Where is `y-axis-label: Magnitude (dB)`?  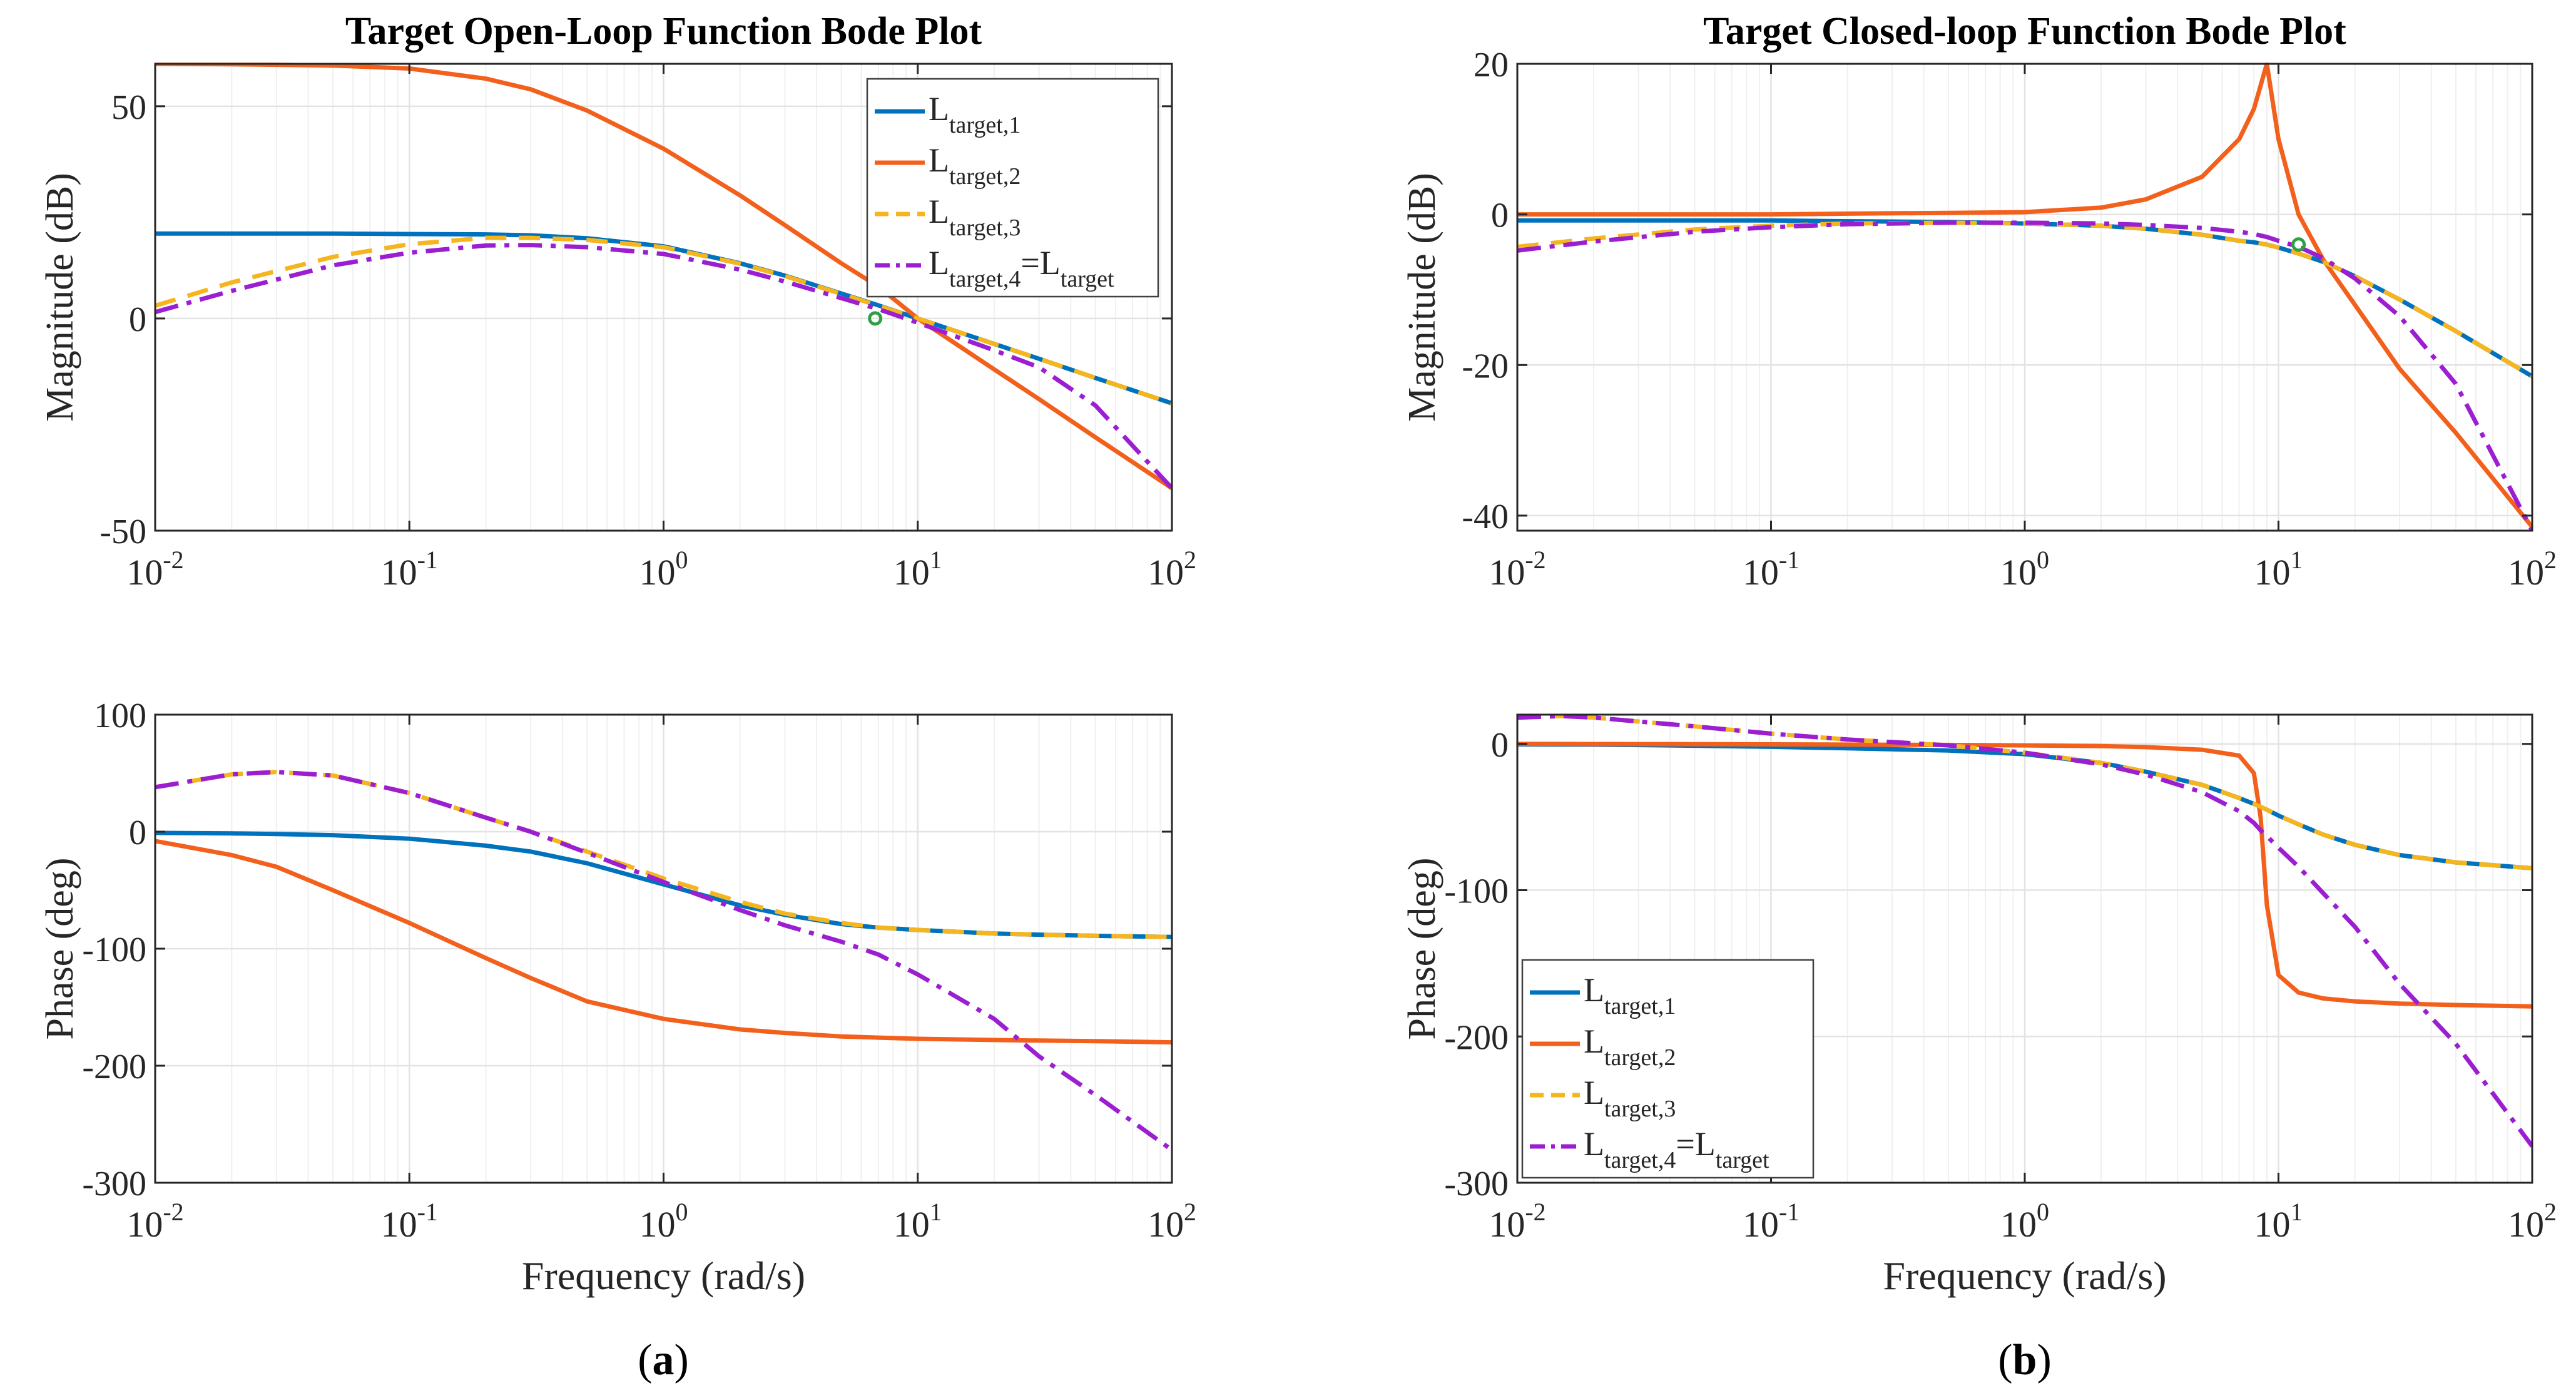
y-axis-label: Magnitude (dB) is located at coordinates (1422, 297).